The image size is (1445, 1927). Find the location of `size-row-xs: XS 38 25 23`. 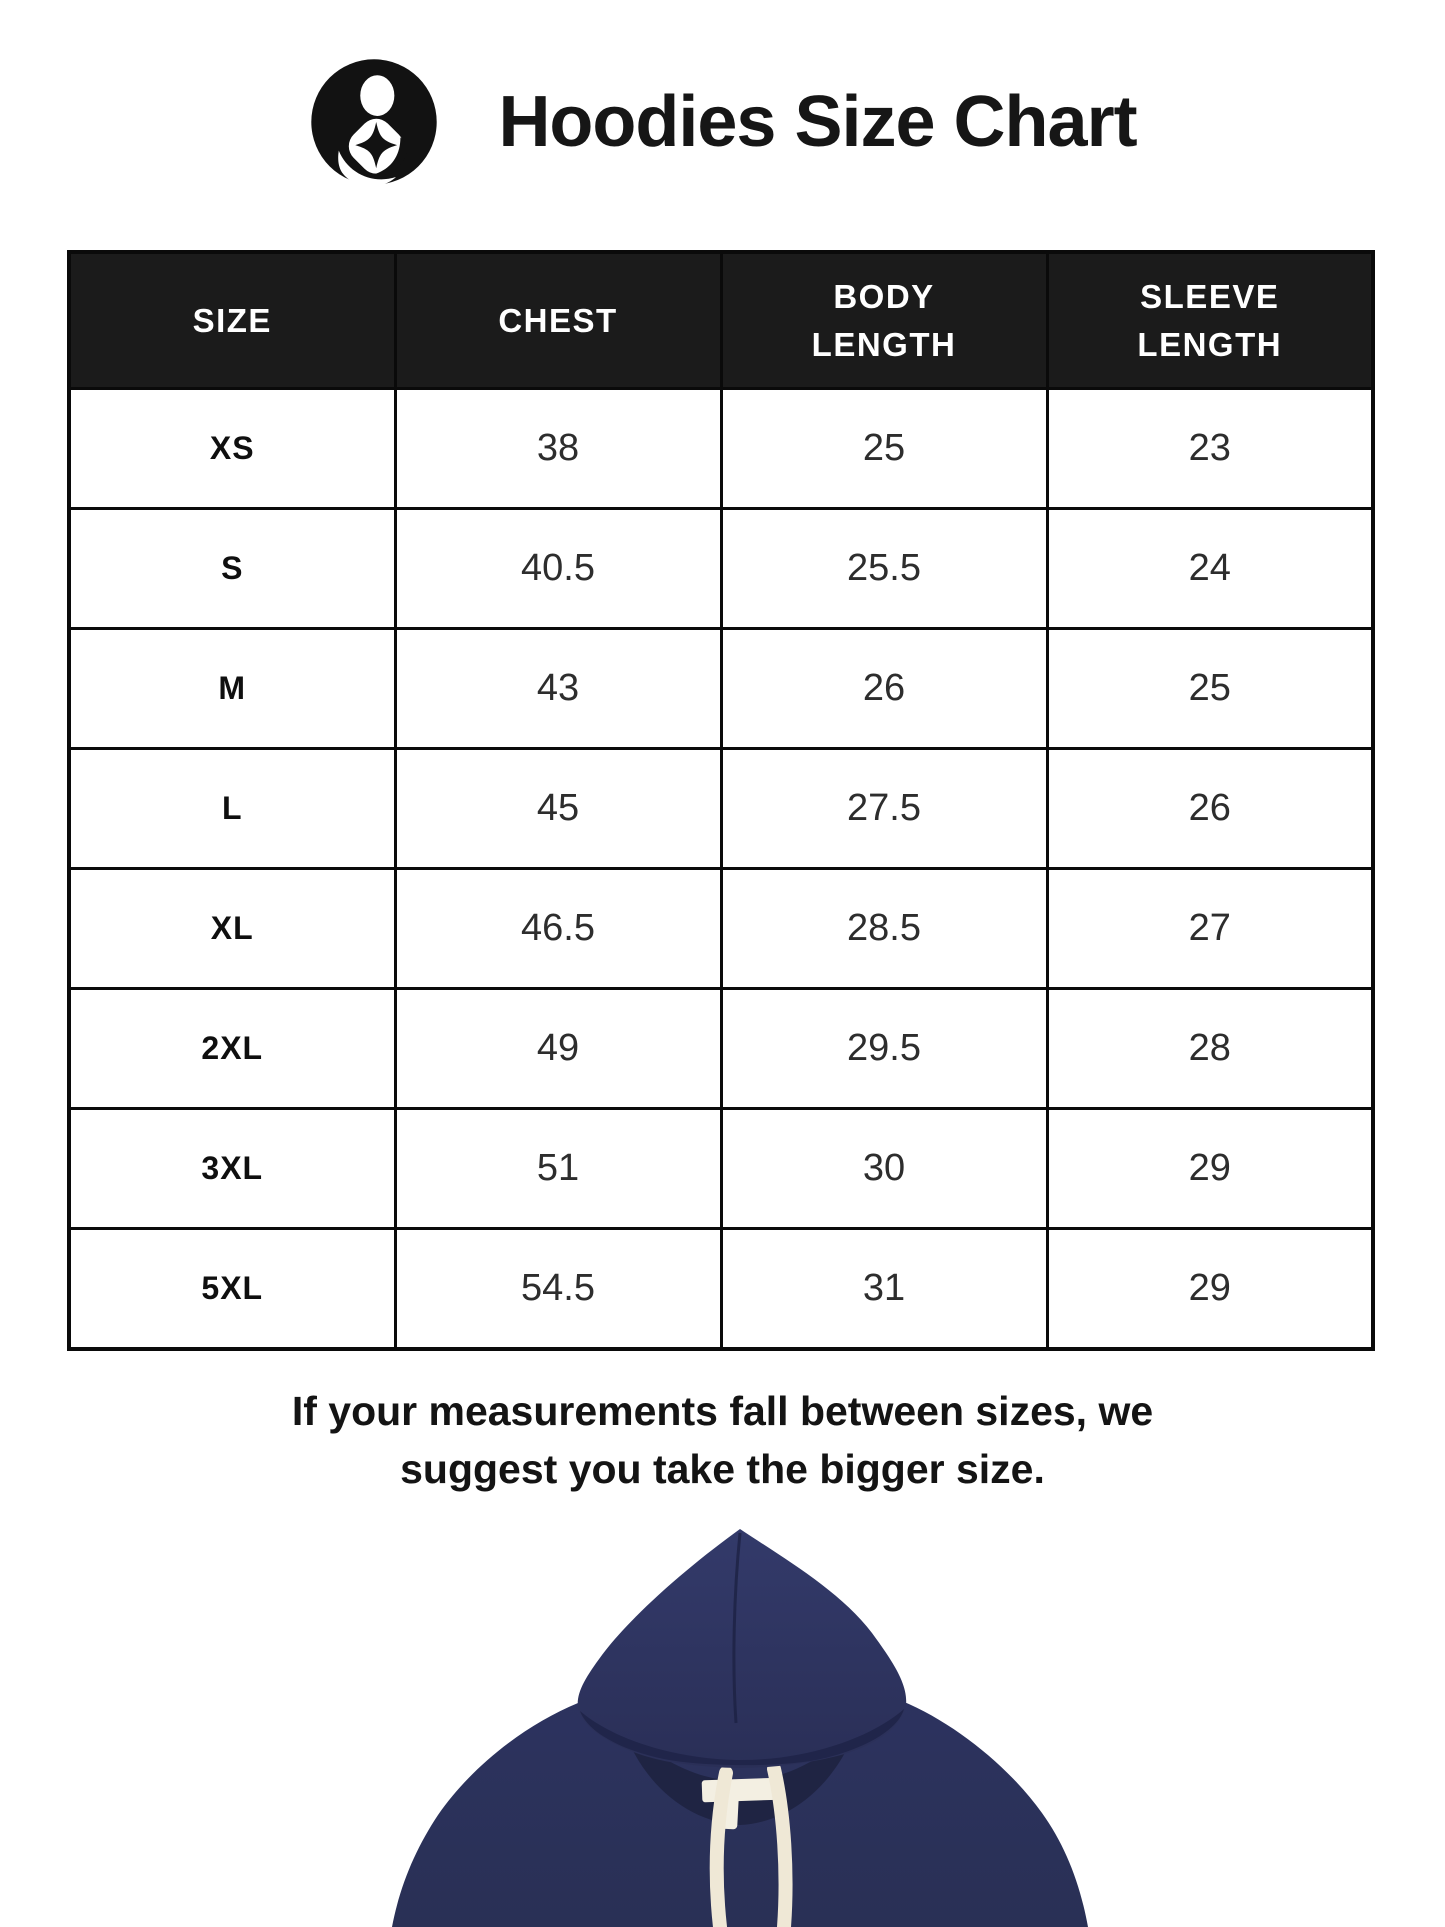

size-row-xs: XS 38 25 23 is located at coordinates (721, 448).